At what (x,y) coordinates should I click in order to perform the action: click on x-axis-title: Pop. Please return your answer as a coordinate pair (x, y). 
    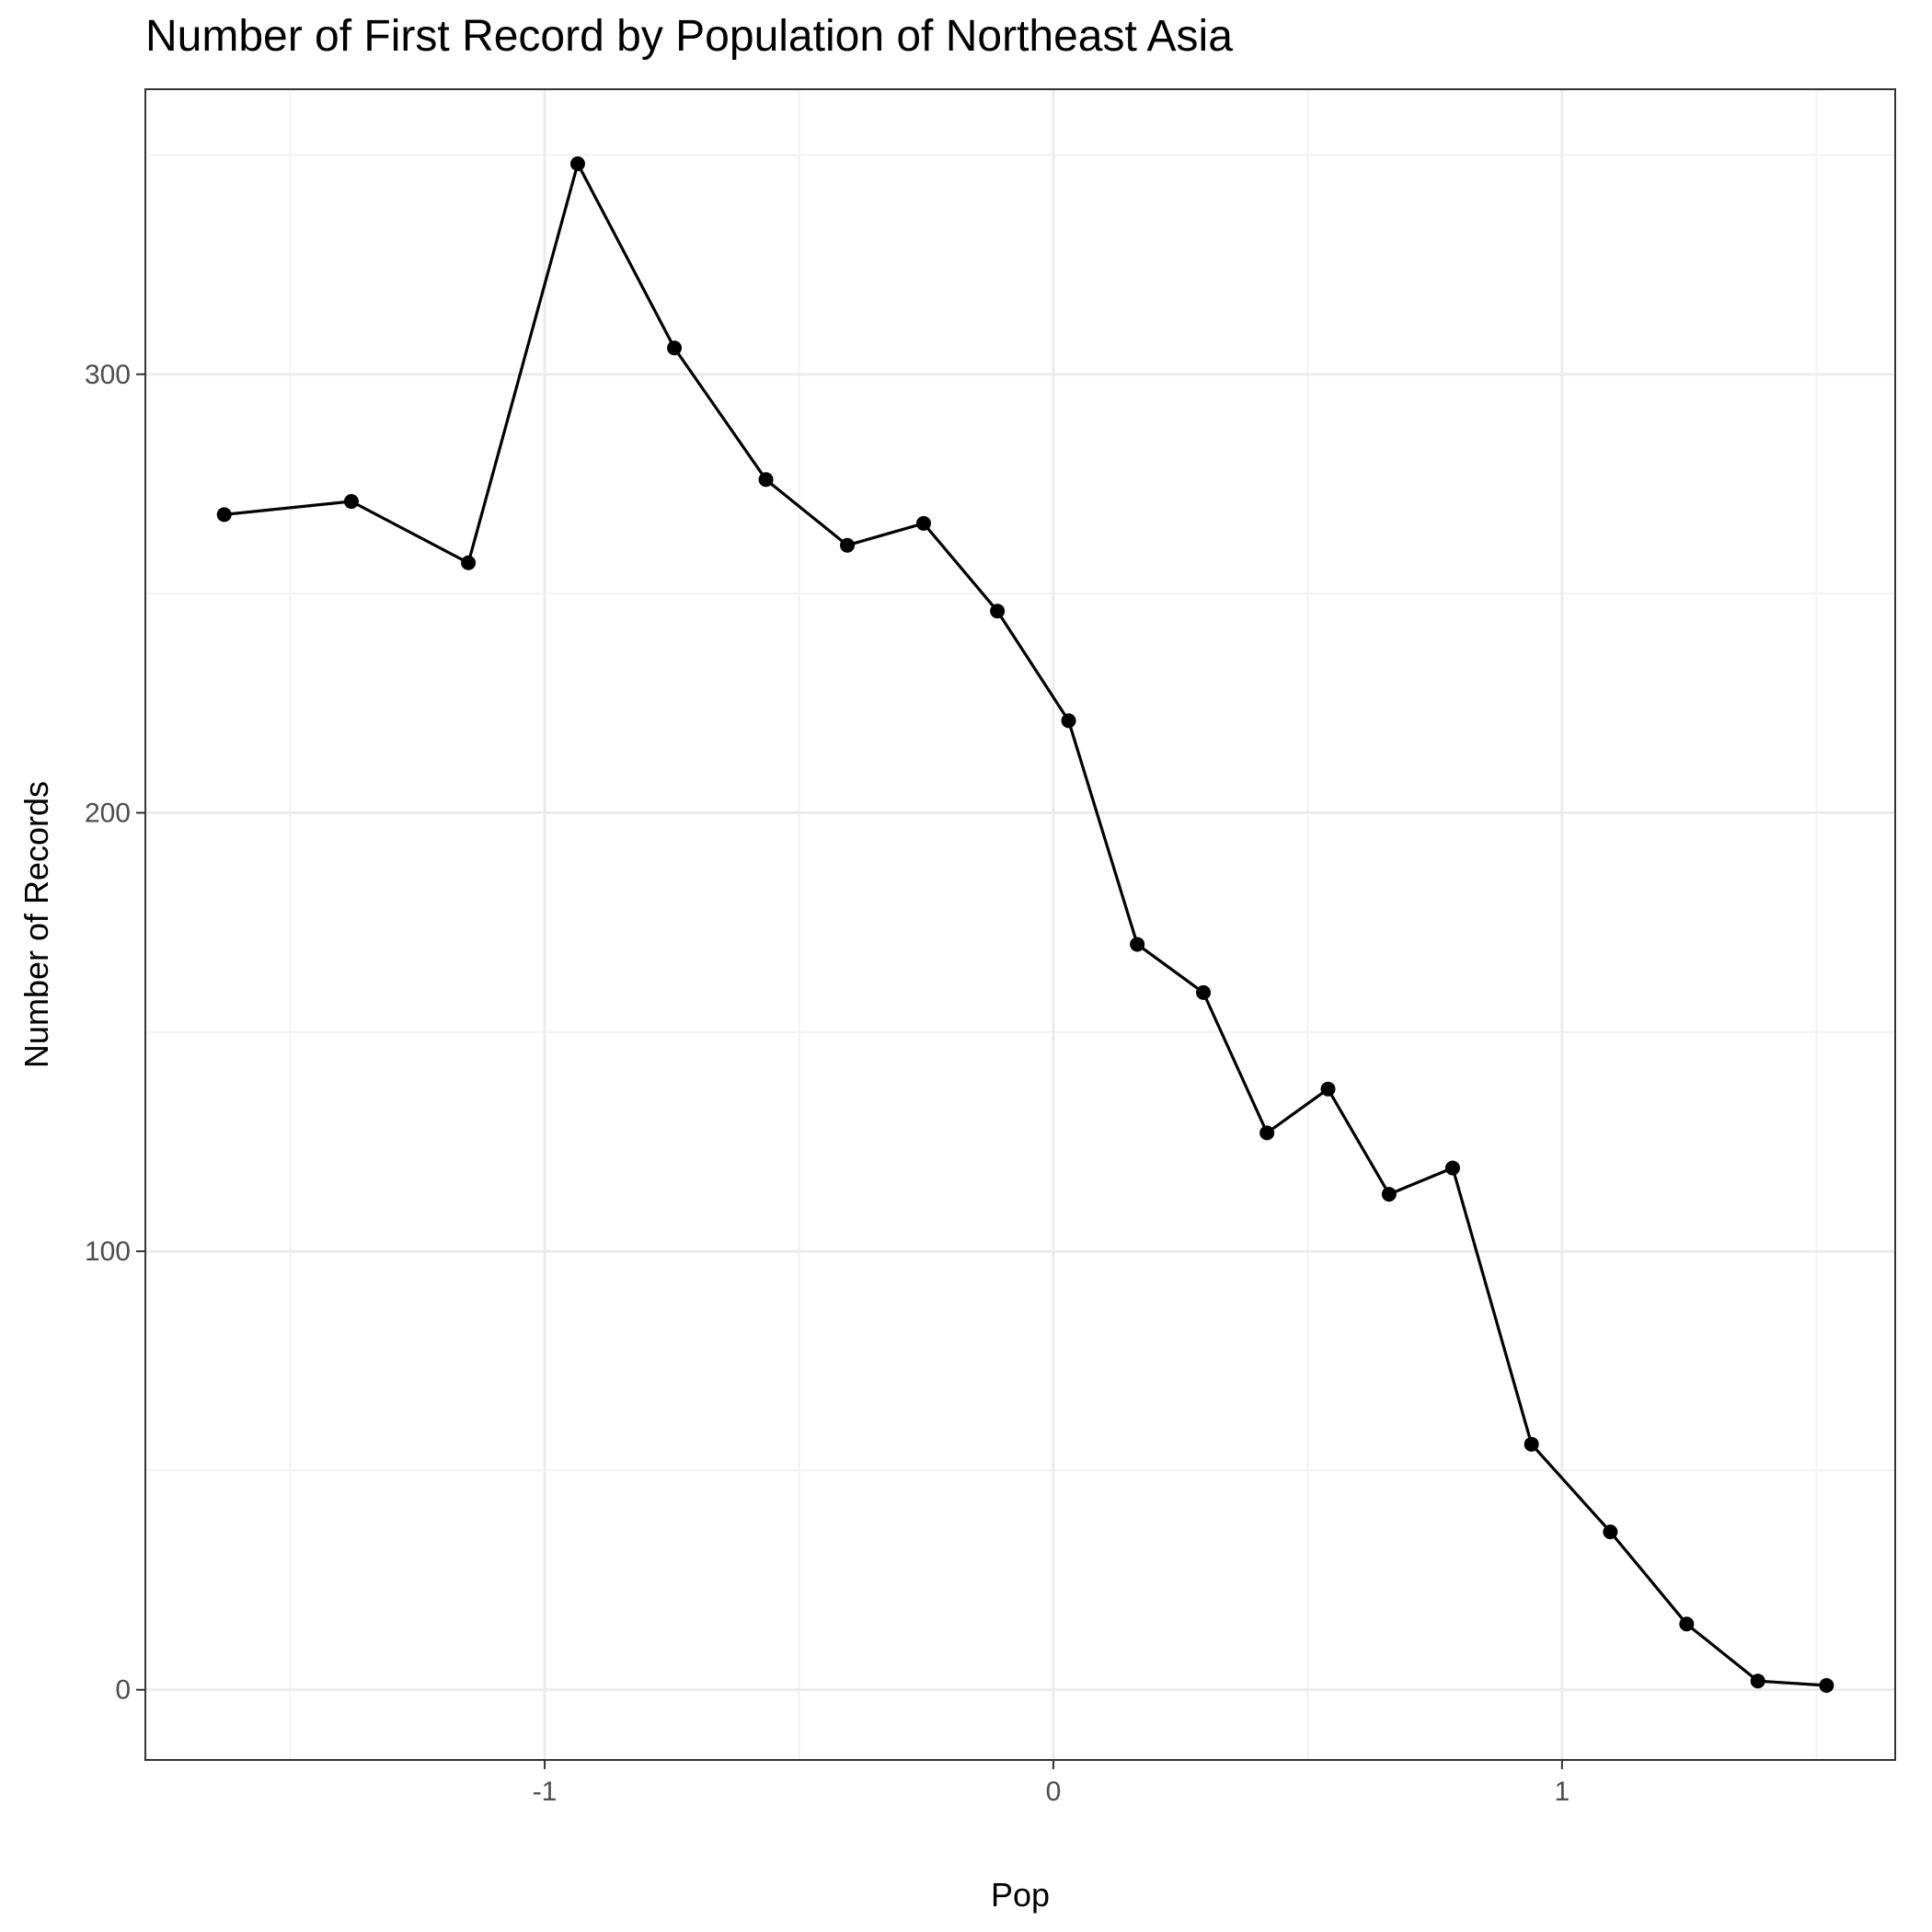
    Looking at the image, I should click on (1020, 1895).